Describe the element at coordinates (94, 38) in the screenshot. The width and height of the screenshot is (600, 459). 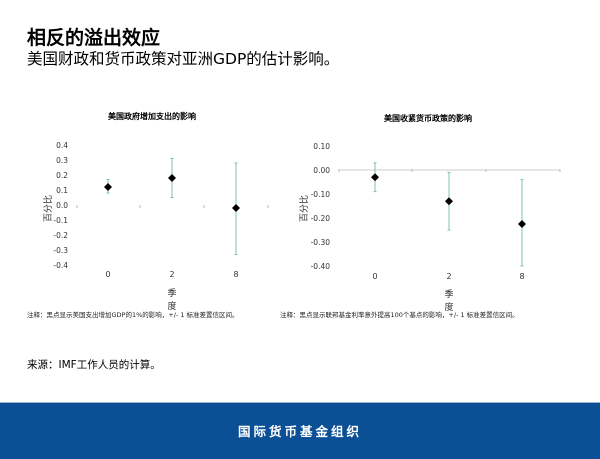
I see `slide-title: 相反的溢出效应` at that location.